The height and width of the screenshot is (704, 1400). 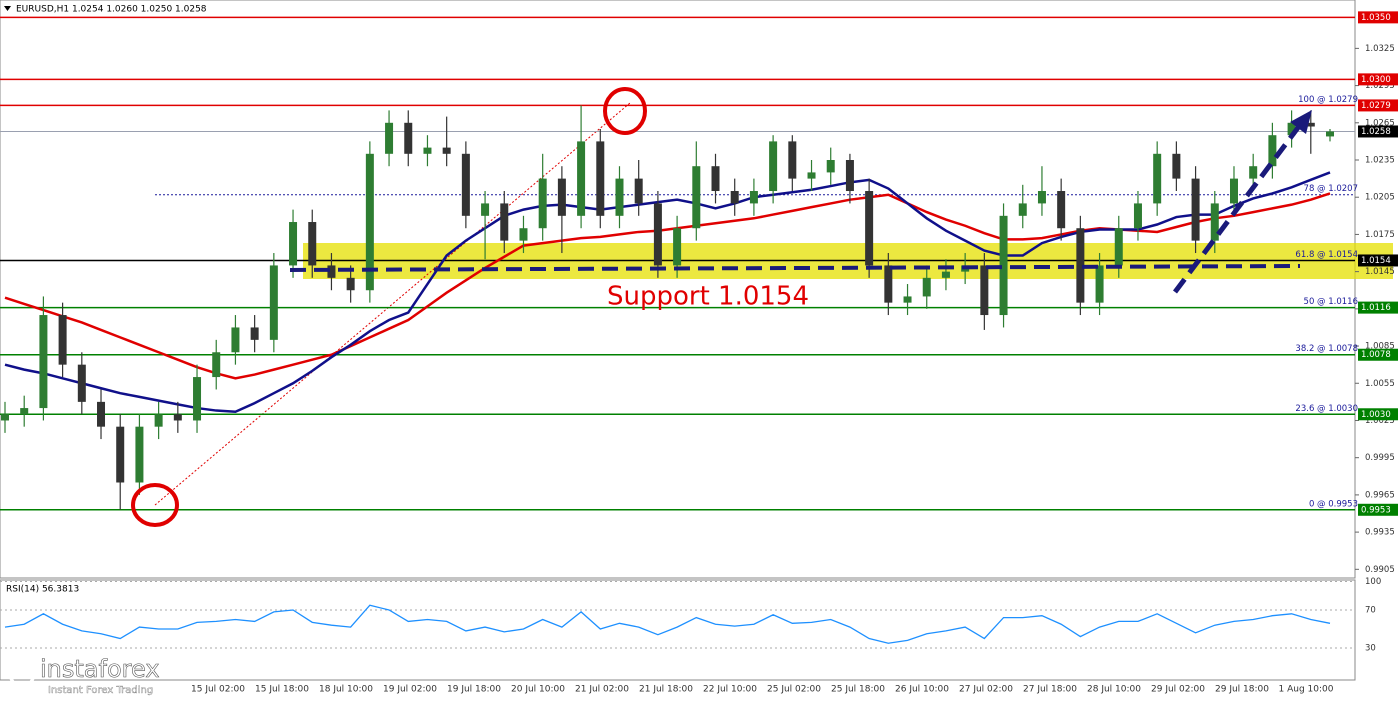 What do you see at coordinates (1050, 690) in the screenshot?
I see `x-tick-label: 27 Jul 18:00` at bounding box center [1050, 690].